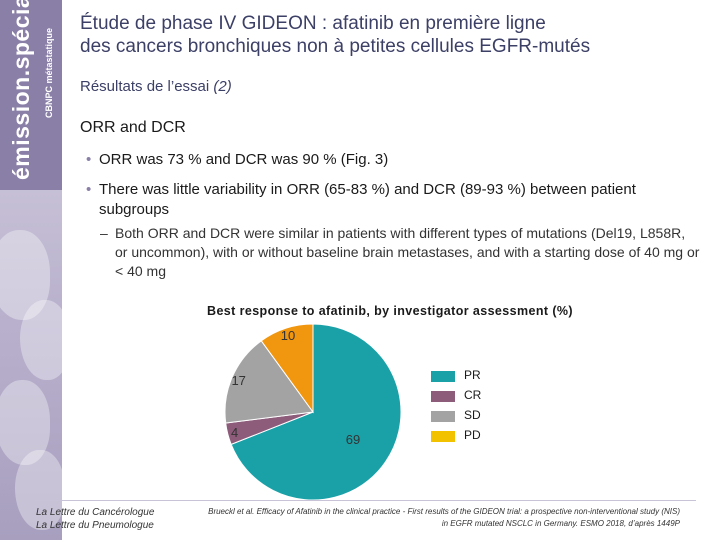 The image size is (720, 540). I want to click on legend-label: PD, so click(472, 435).